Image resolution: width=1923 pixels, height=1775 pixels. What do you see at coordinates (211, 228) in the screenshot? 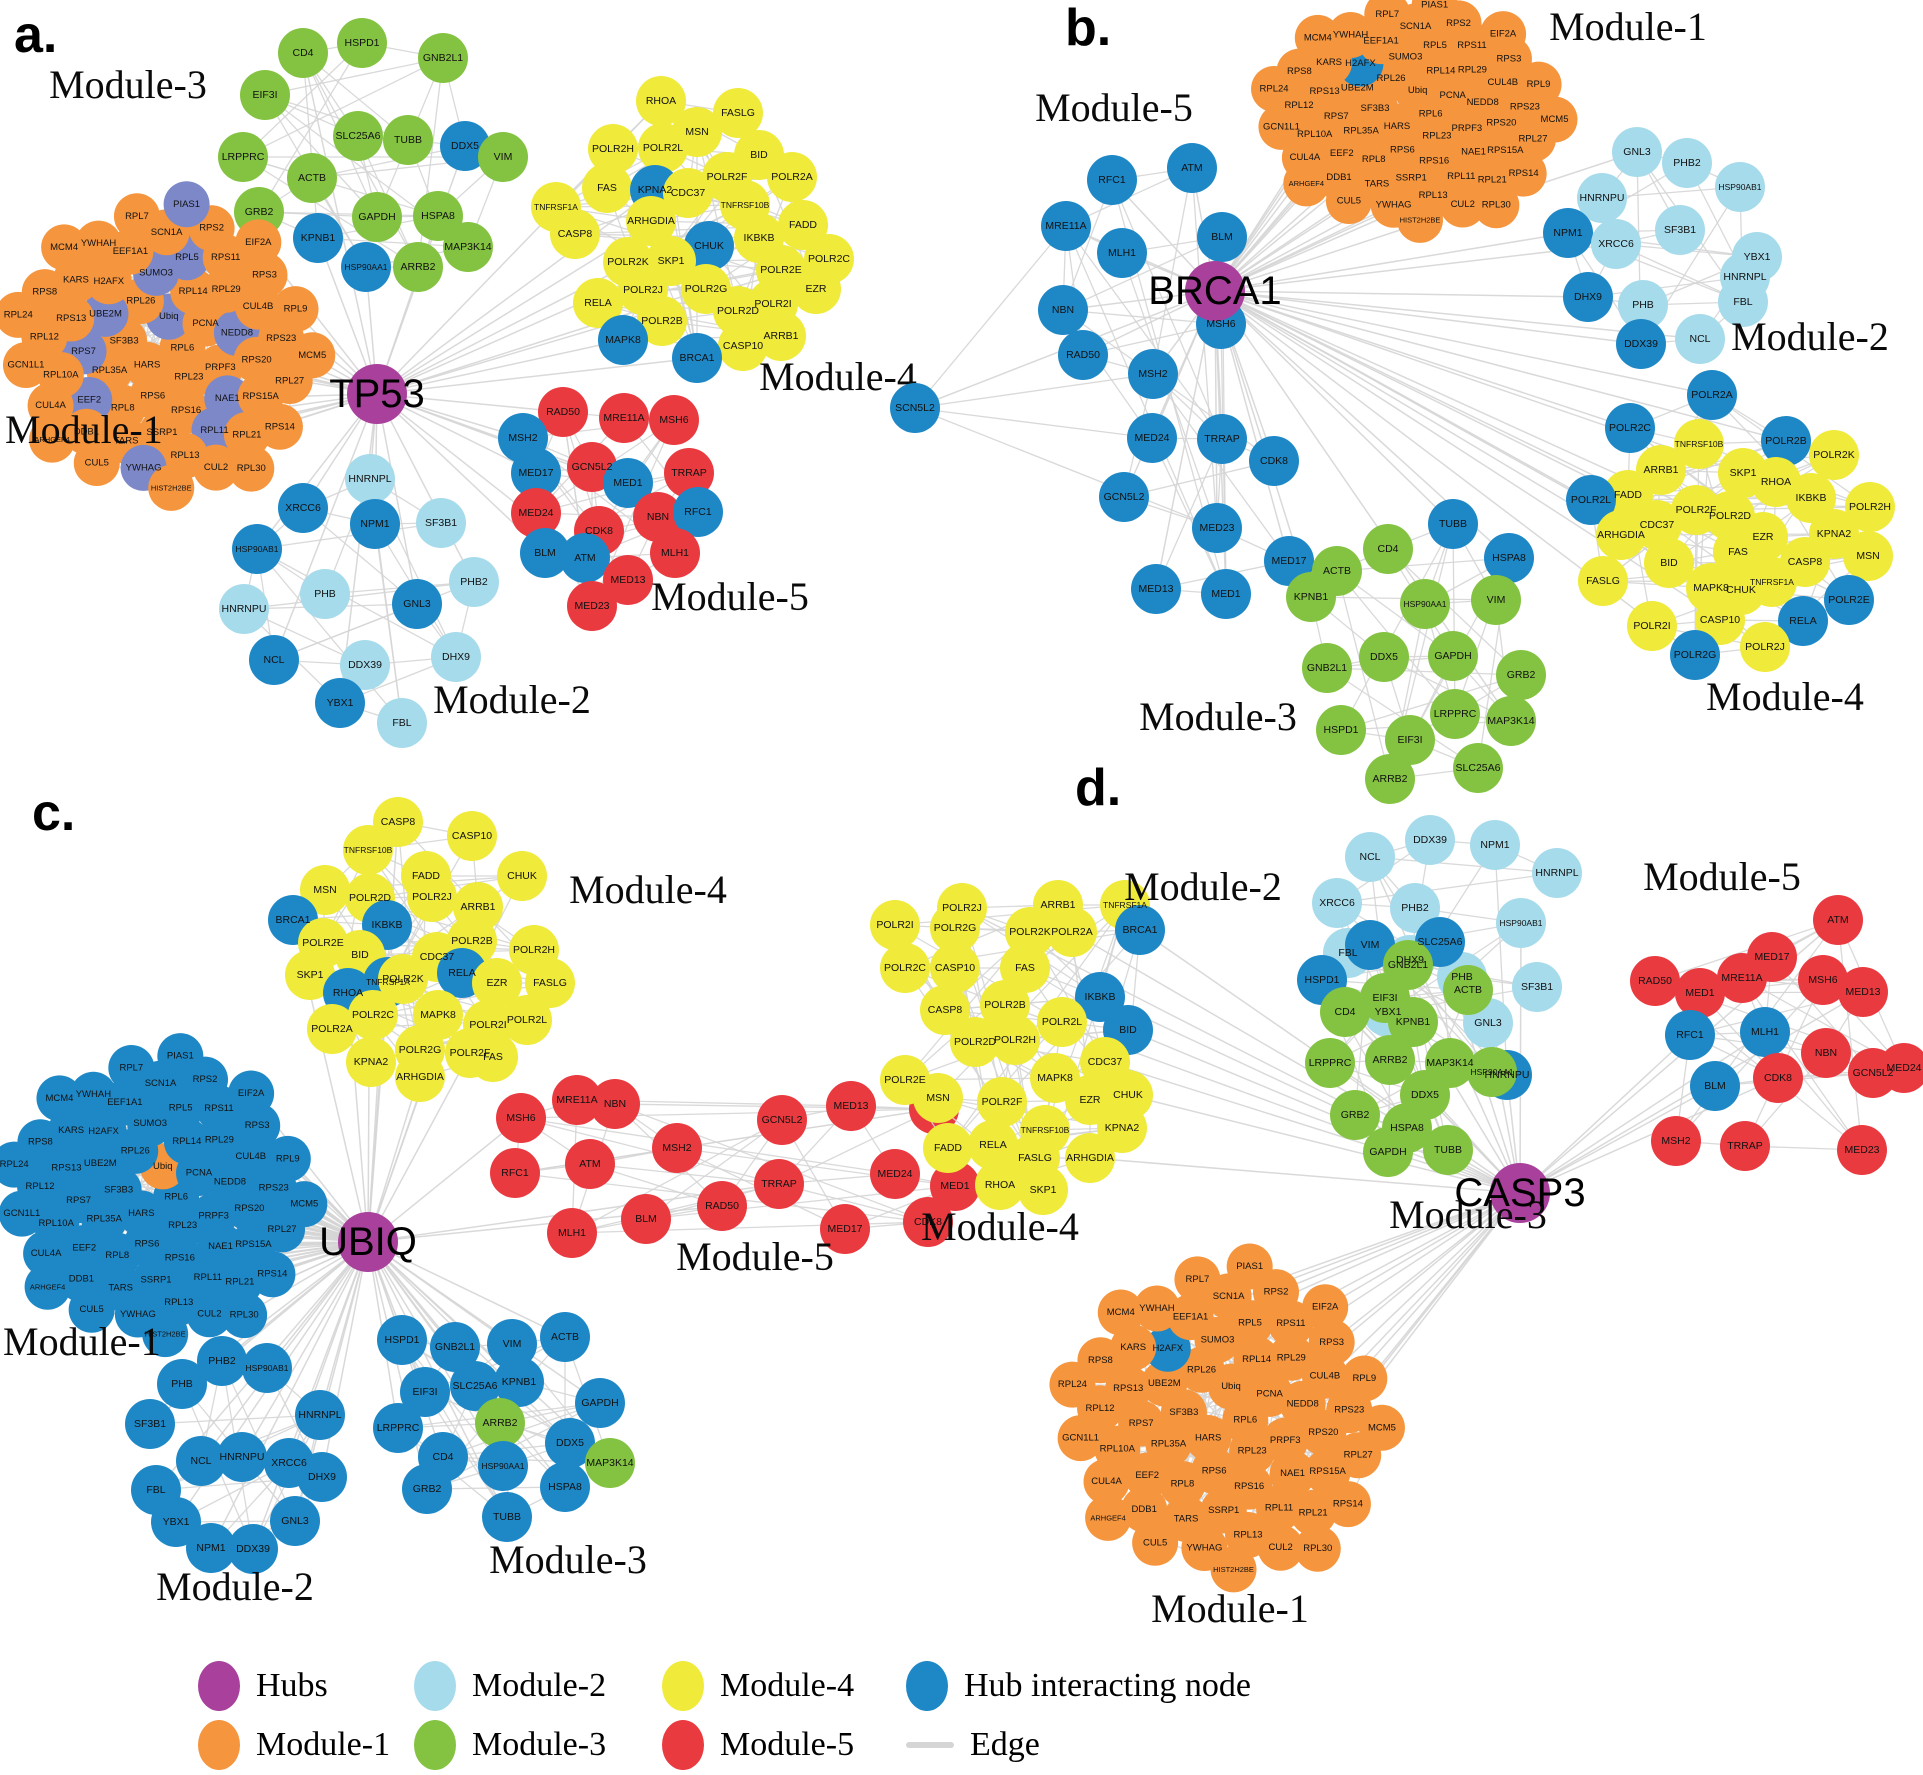
I see `node-label-a-RPS2: RPS2` at bounding box center [211, 228].